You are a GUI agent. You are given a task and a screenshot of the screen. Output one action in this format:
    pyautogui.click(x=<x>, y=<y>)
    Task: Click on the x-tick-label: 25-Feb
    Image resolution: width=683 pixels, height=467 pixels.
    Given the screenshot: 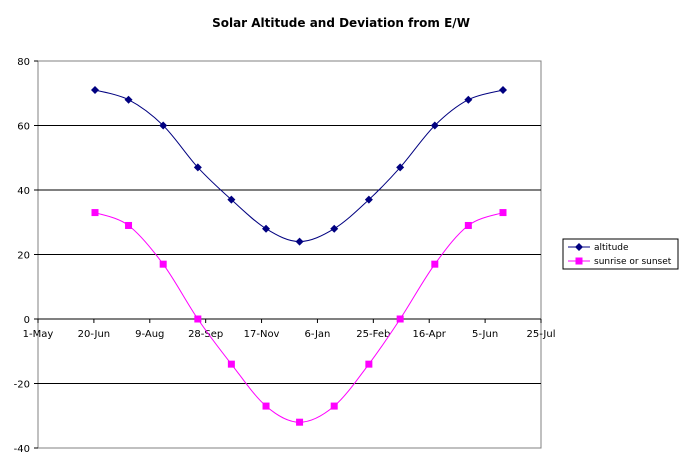 What is the action you would take?
    pyautogui.click(x=373, y=334)
    